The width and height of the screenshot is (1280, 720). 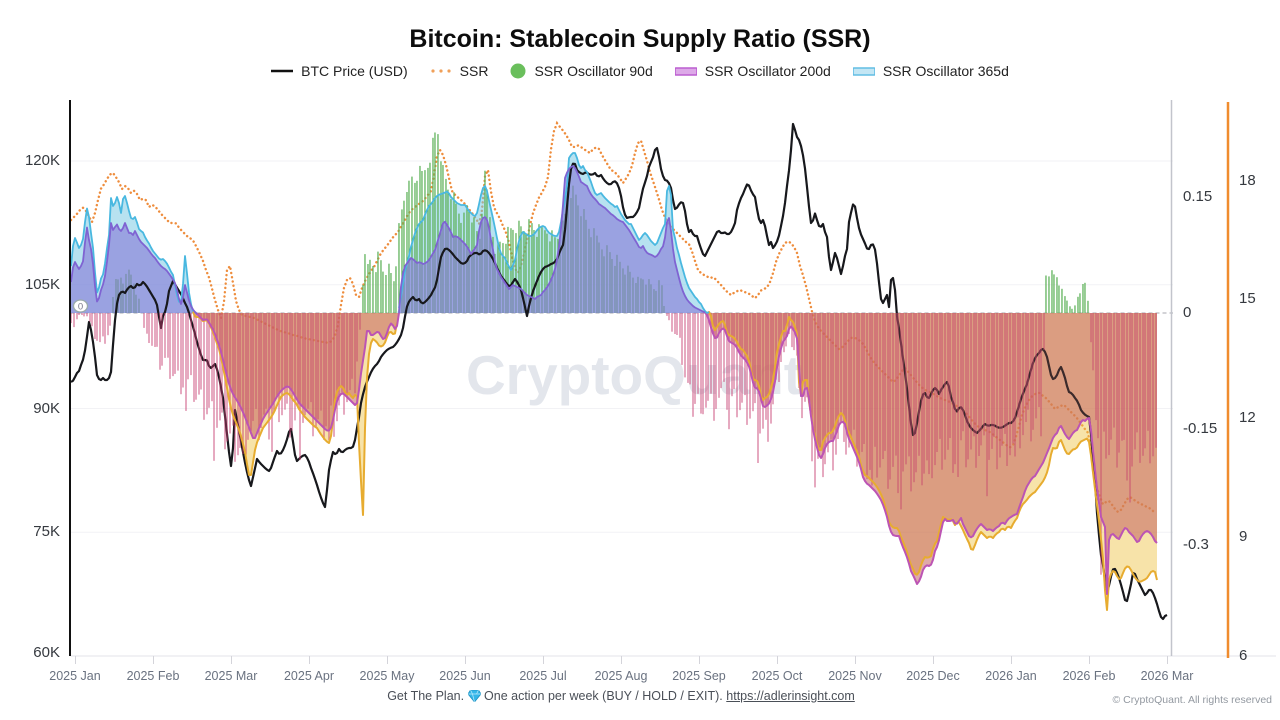 What do you see at coordinates (80, 307) in the screenshot?
I see `svg-text: 0` at bounding box center [80, 307].